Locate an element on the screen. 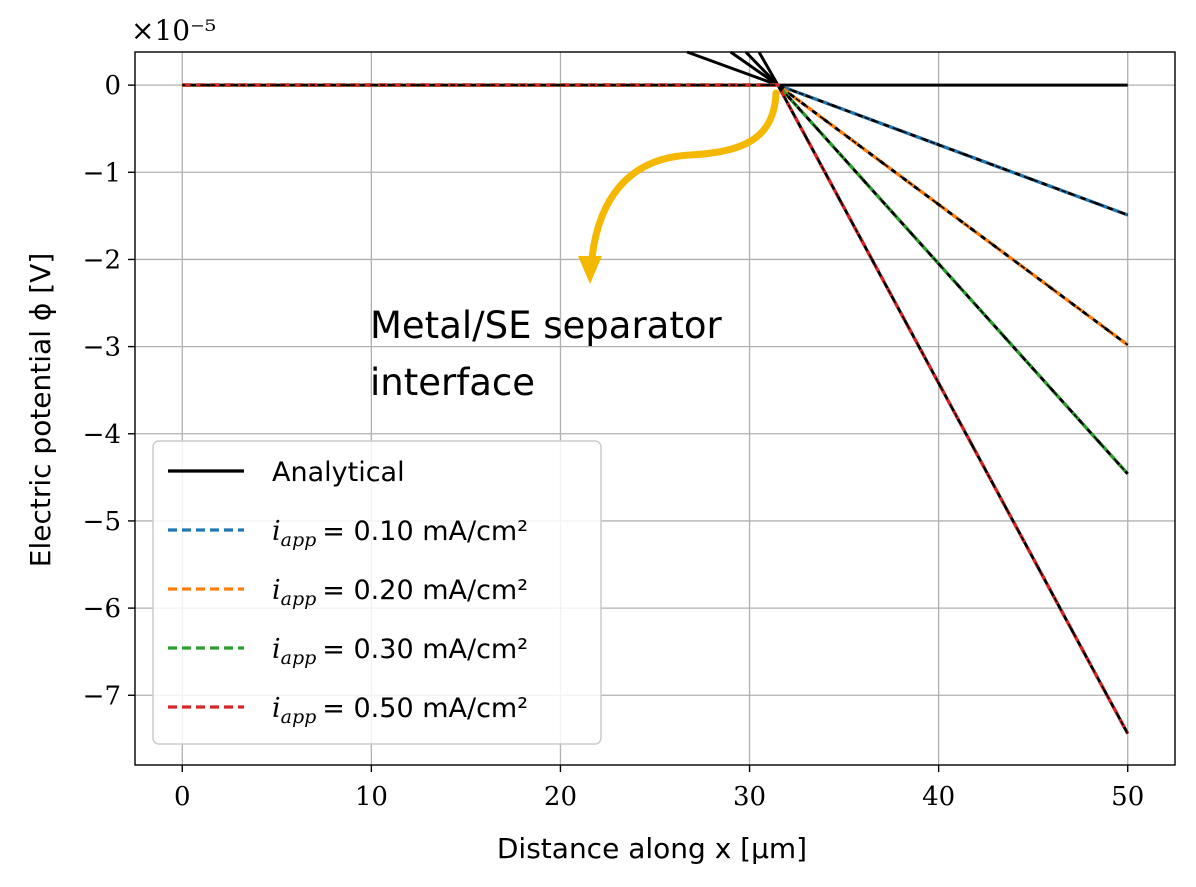 This screenshot has width=1196, height=887. y-axis-label: Electric potential ϕ [V] is located at coordinates (40, 410).